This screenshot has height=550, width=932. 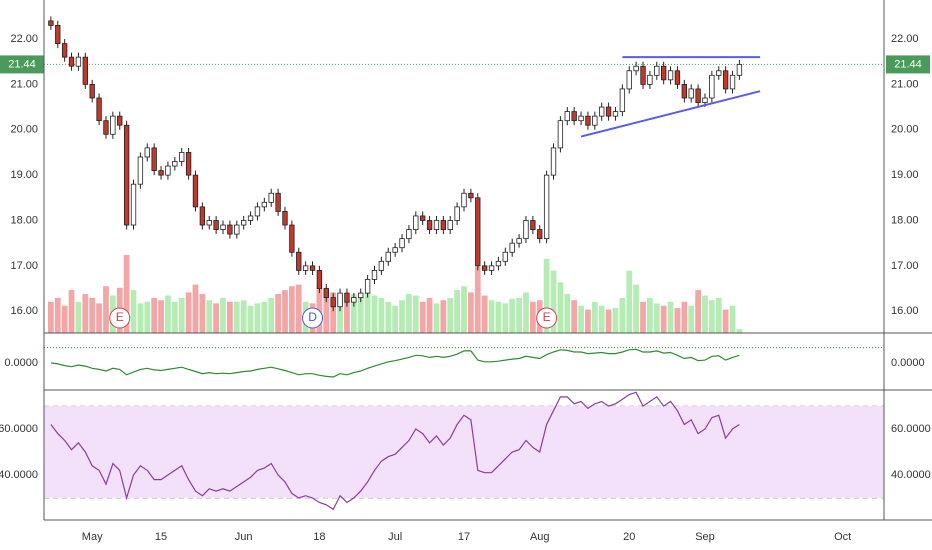 I want to click on x-tick-label: 18, so click(x=319, y=537).